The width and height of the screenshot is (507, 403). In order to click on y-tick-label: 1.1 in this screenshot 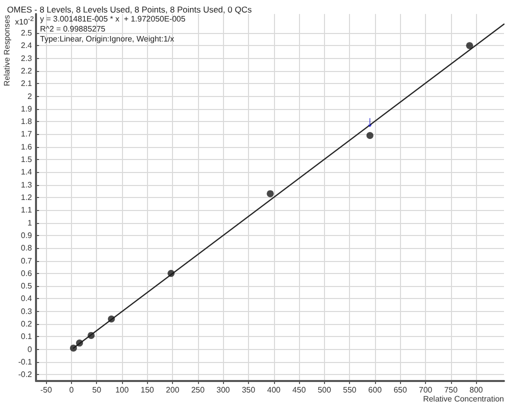, I will do `click(26, 210)`.